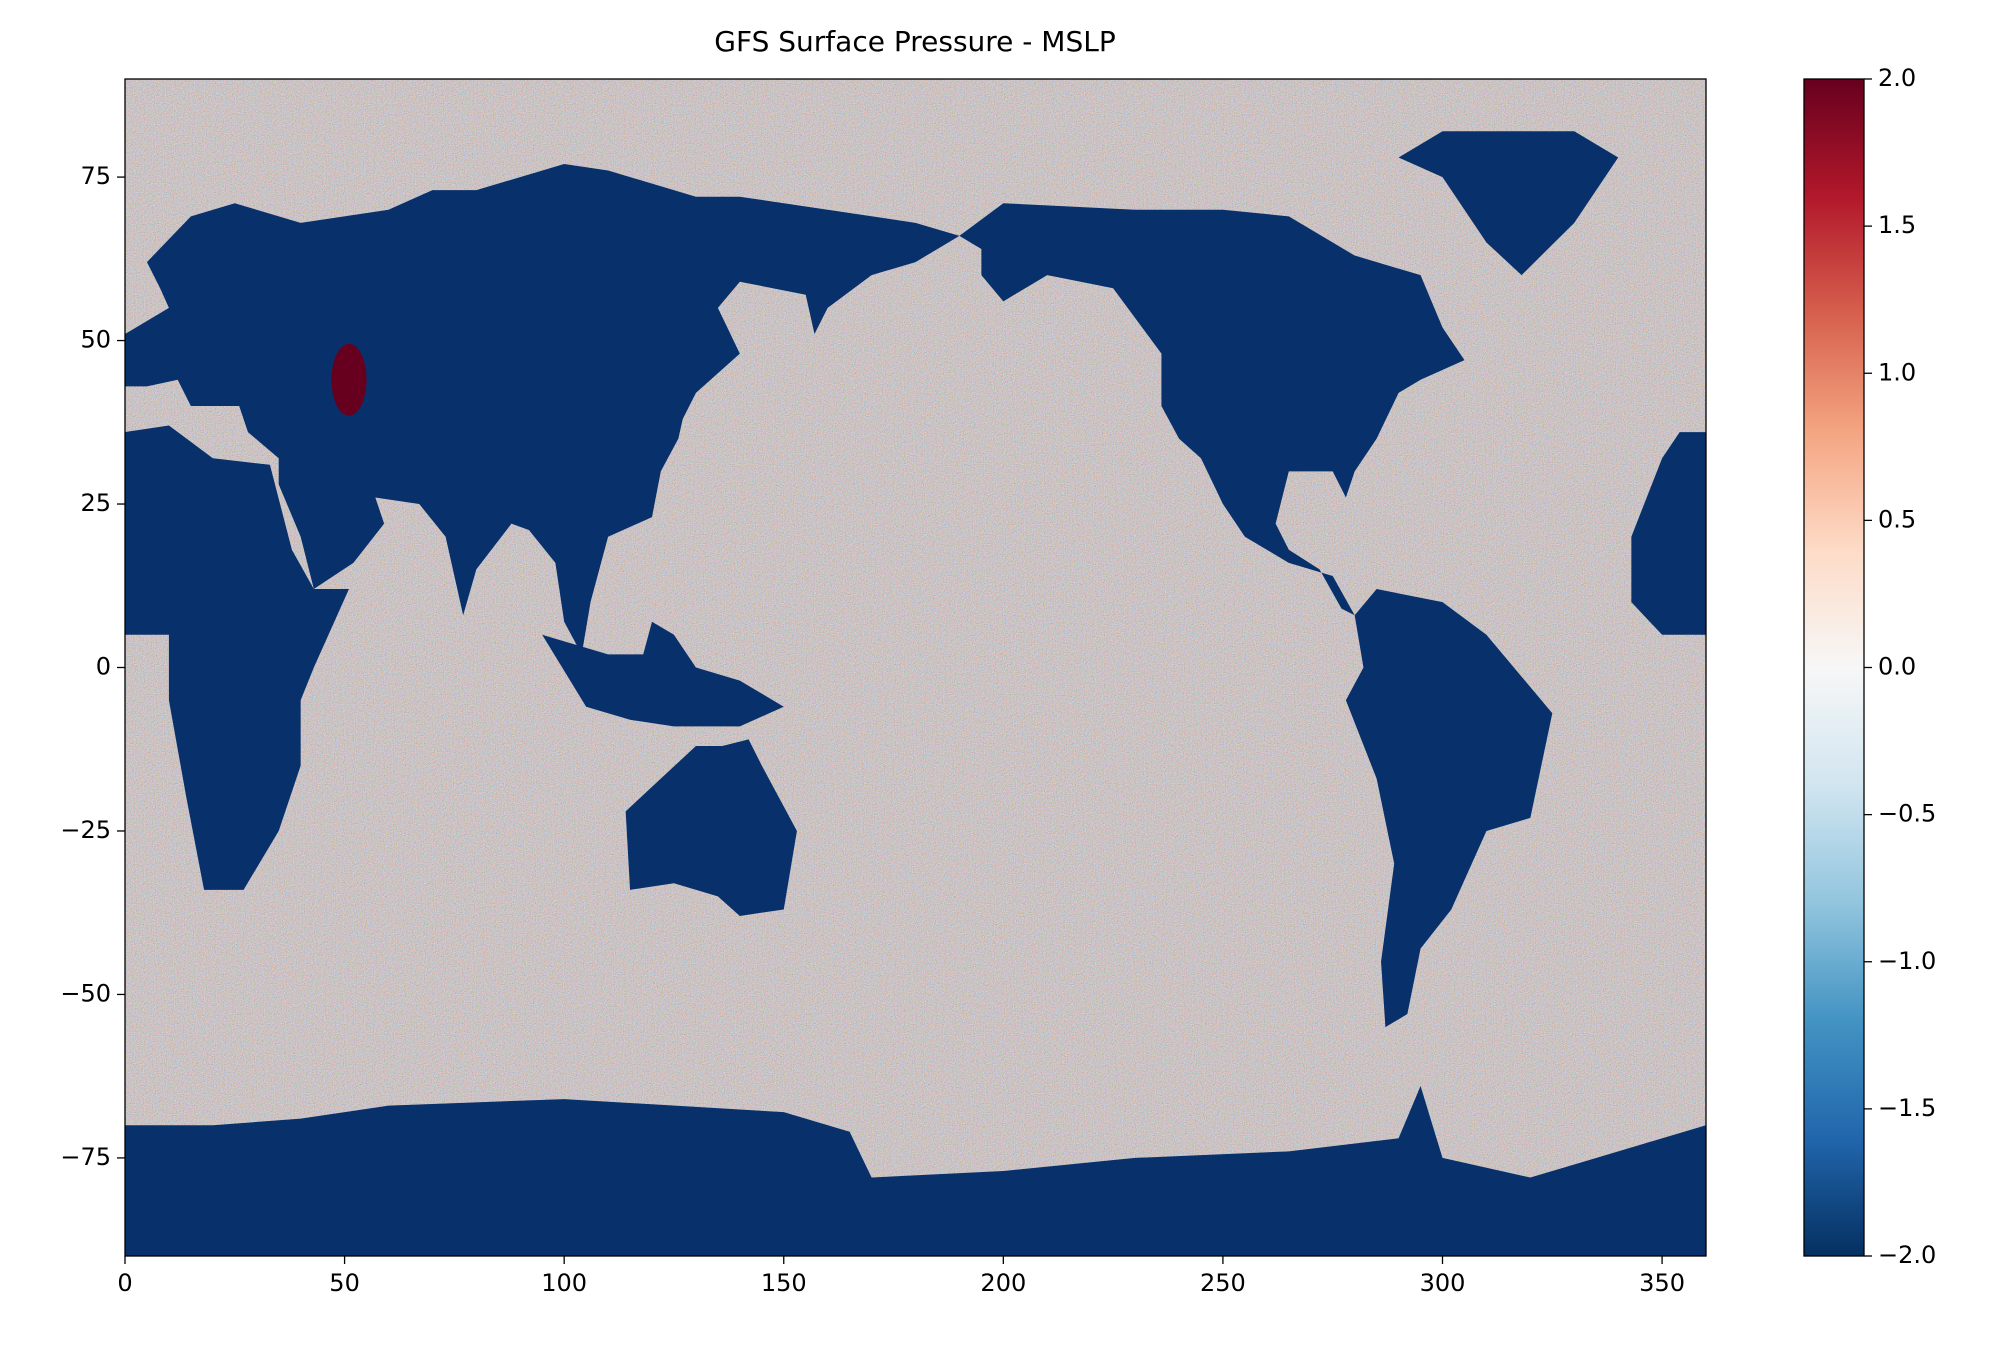 The height and width of the screenshot is (1347, 1999). I want to click on greenland, so click(1508, 203).